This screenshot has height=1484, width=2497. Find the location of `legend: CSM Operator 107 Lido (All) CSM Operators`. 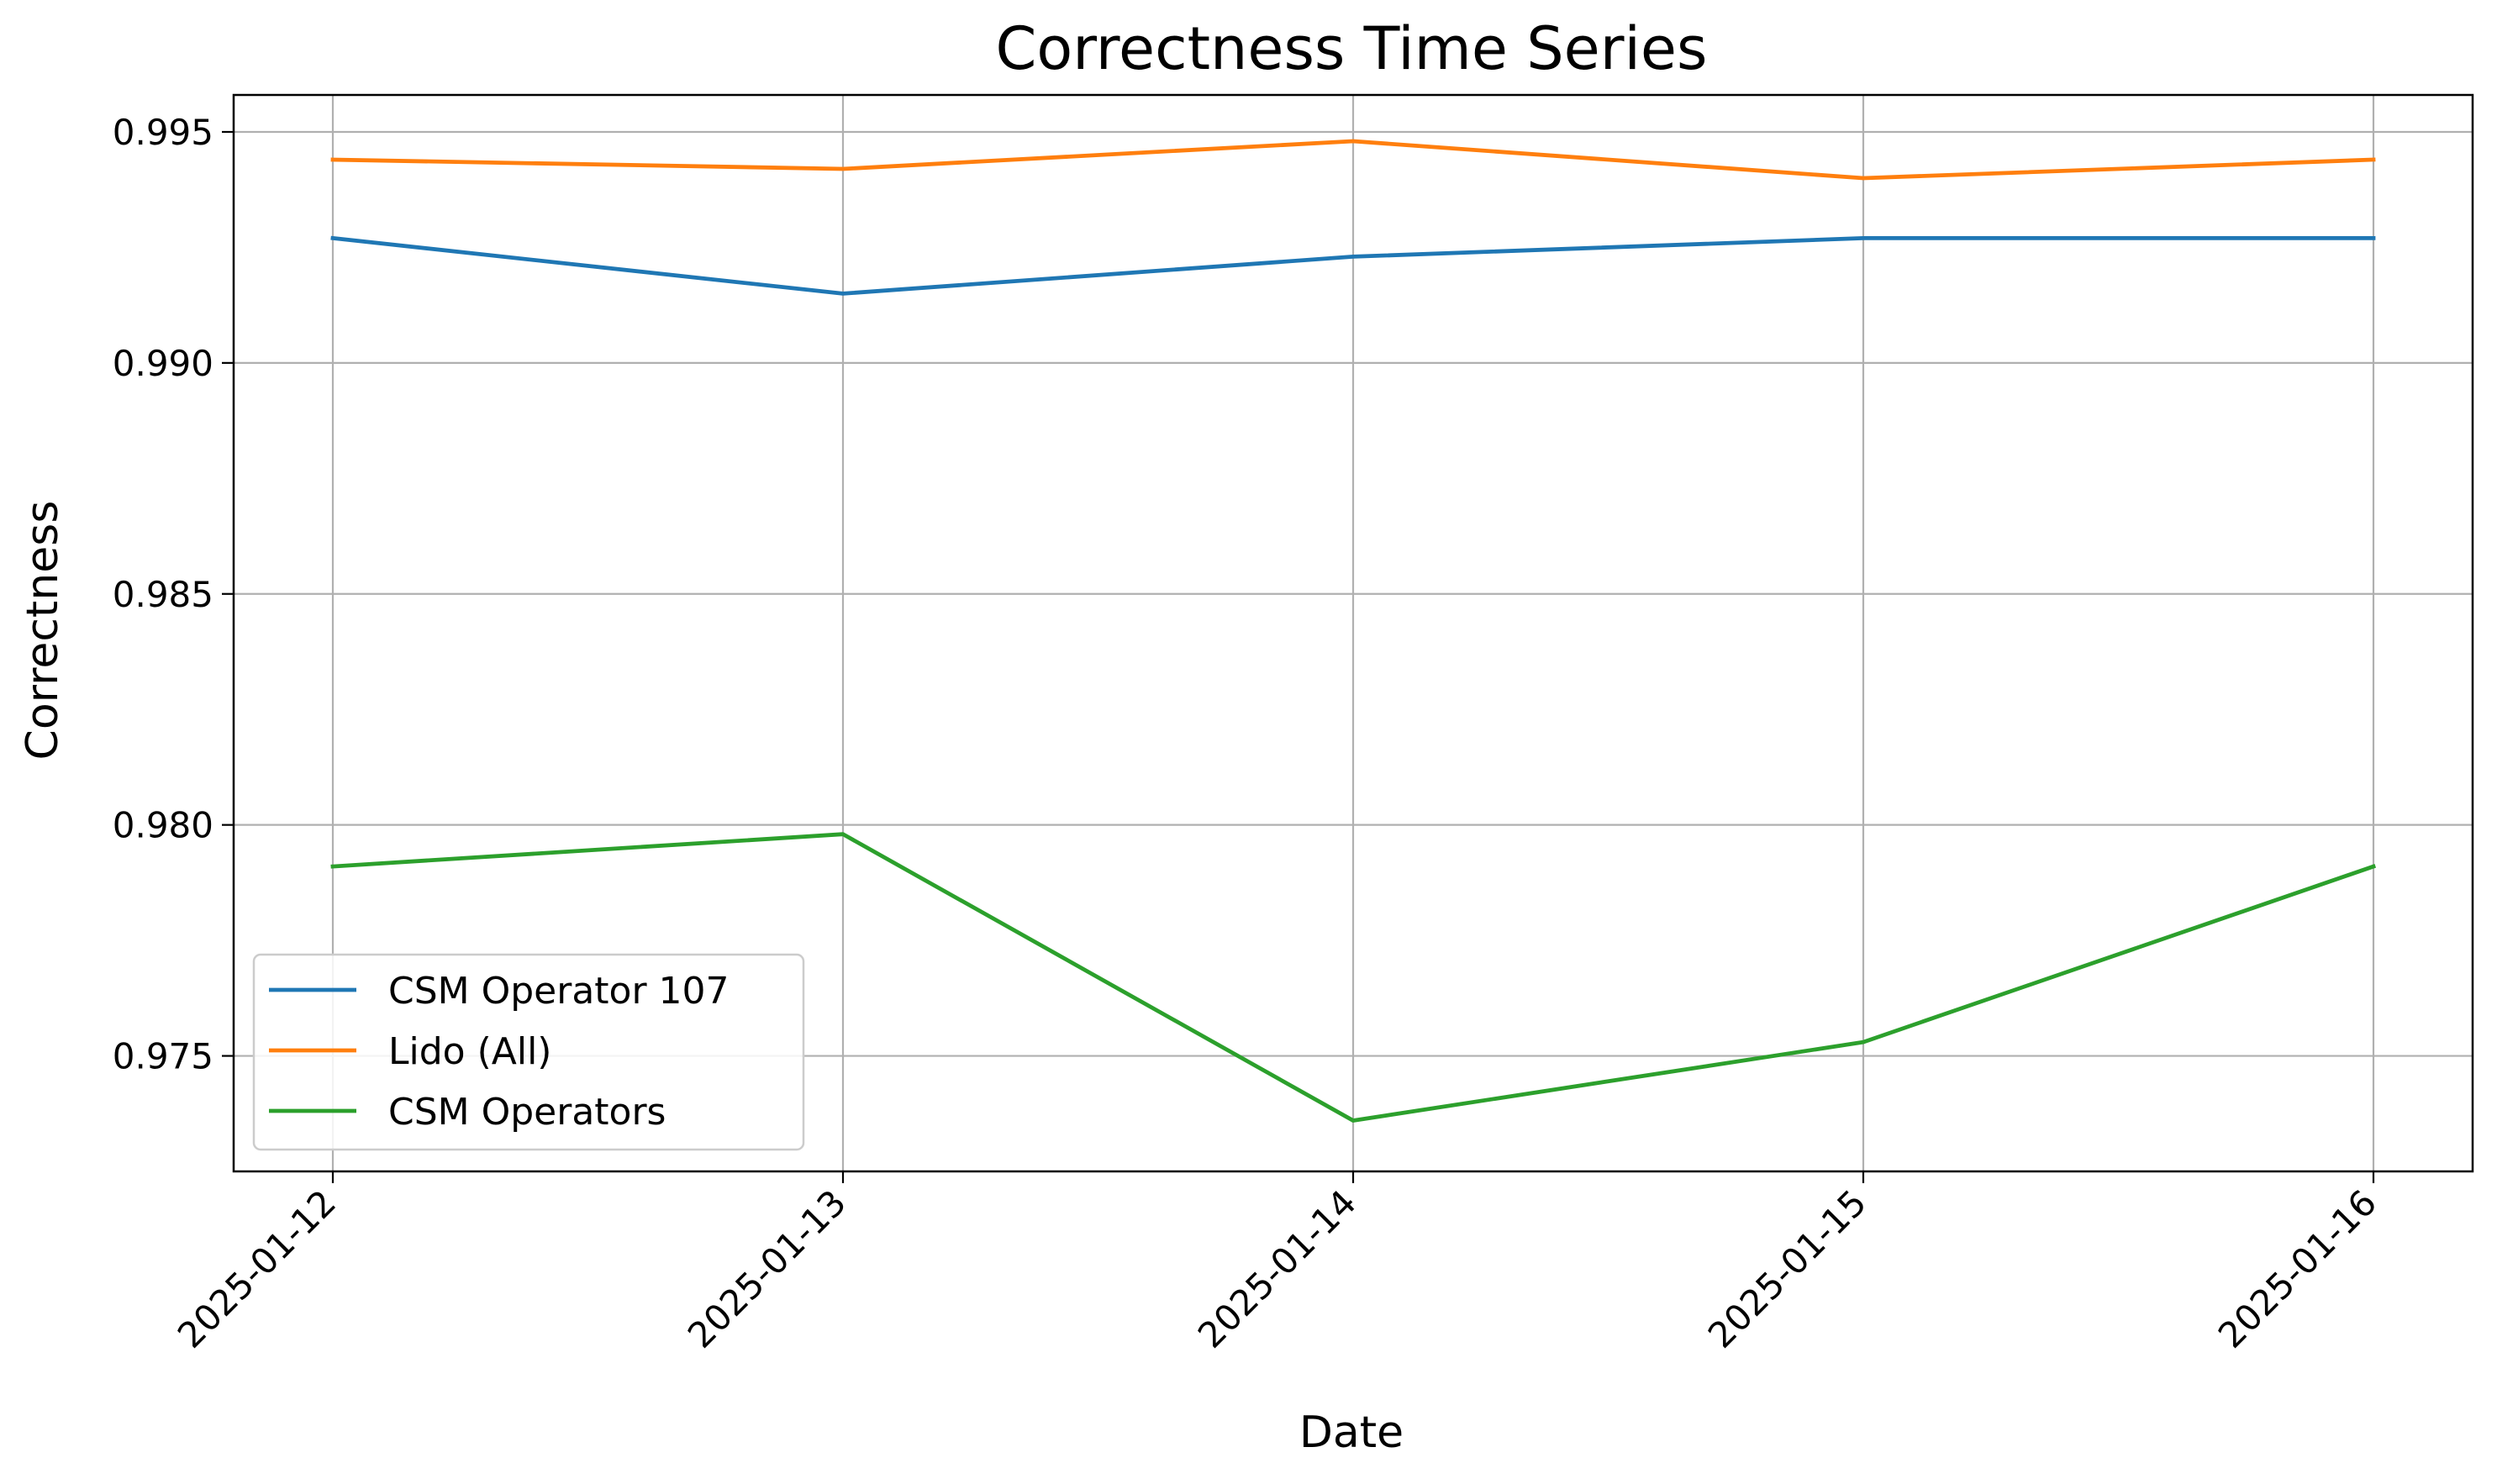

legend: CSM Operator 107 Lido (All) CSM Operators is located at coordinates (528, 1052).